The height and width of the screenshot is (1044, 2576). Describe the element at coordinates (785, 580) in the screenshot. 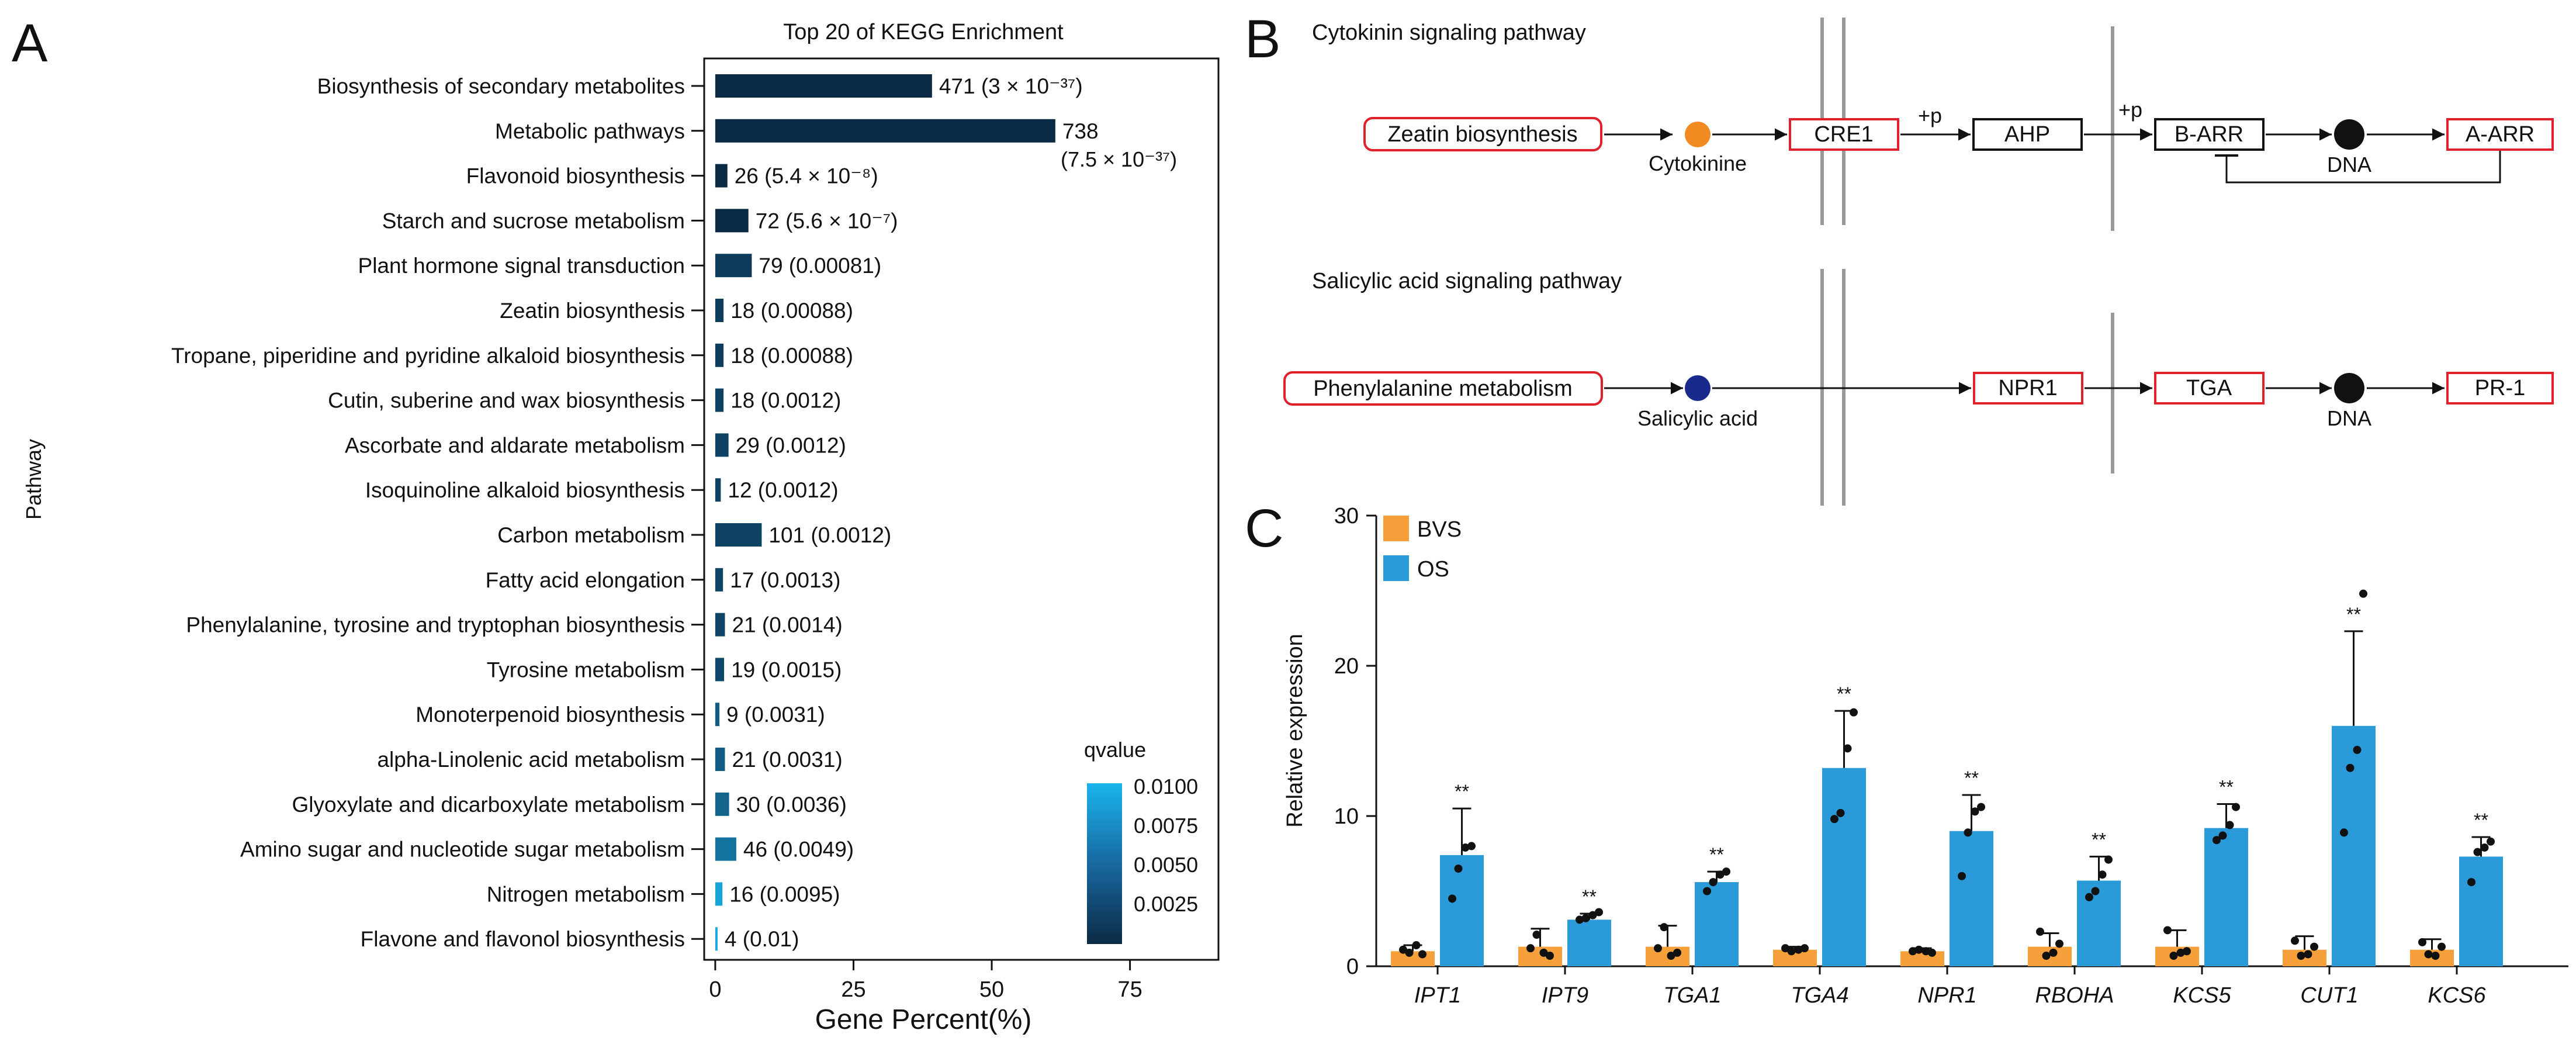

I see `kegg-bar-label: 17 (0.0013)` at that location.